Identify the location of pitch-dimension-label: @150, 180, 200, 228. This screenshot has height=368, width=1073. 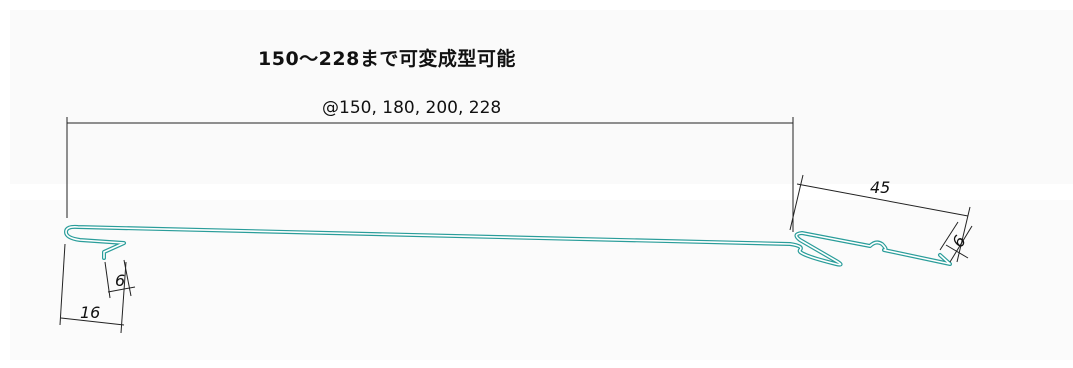
(412, 108).